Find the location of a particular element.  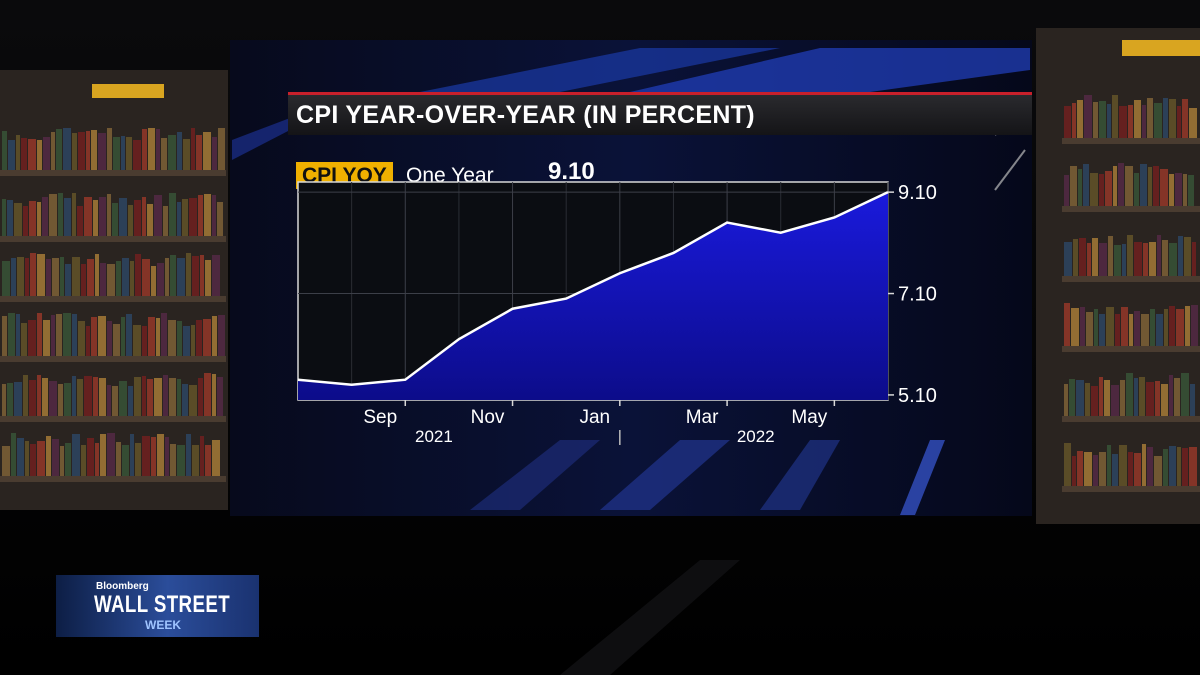

show-title: WALL STREET is located at coordinates (162, 604).